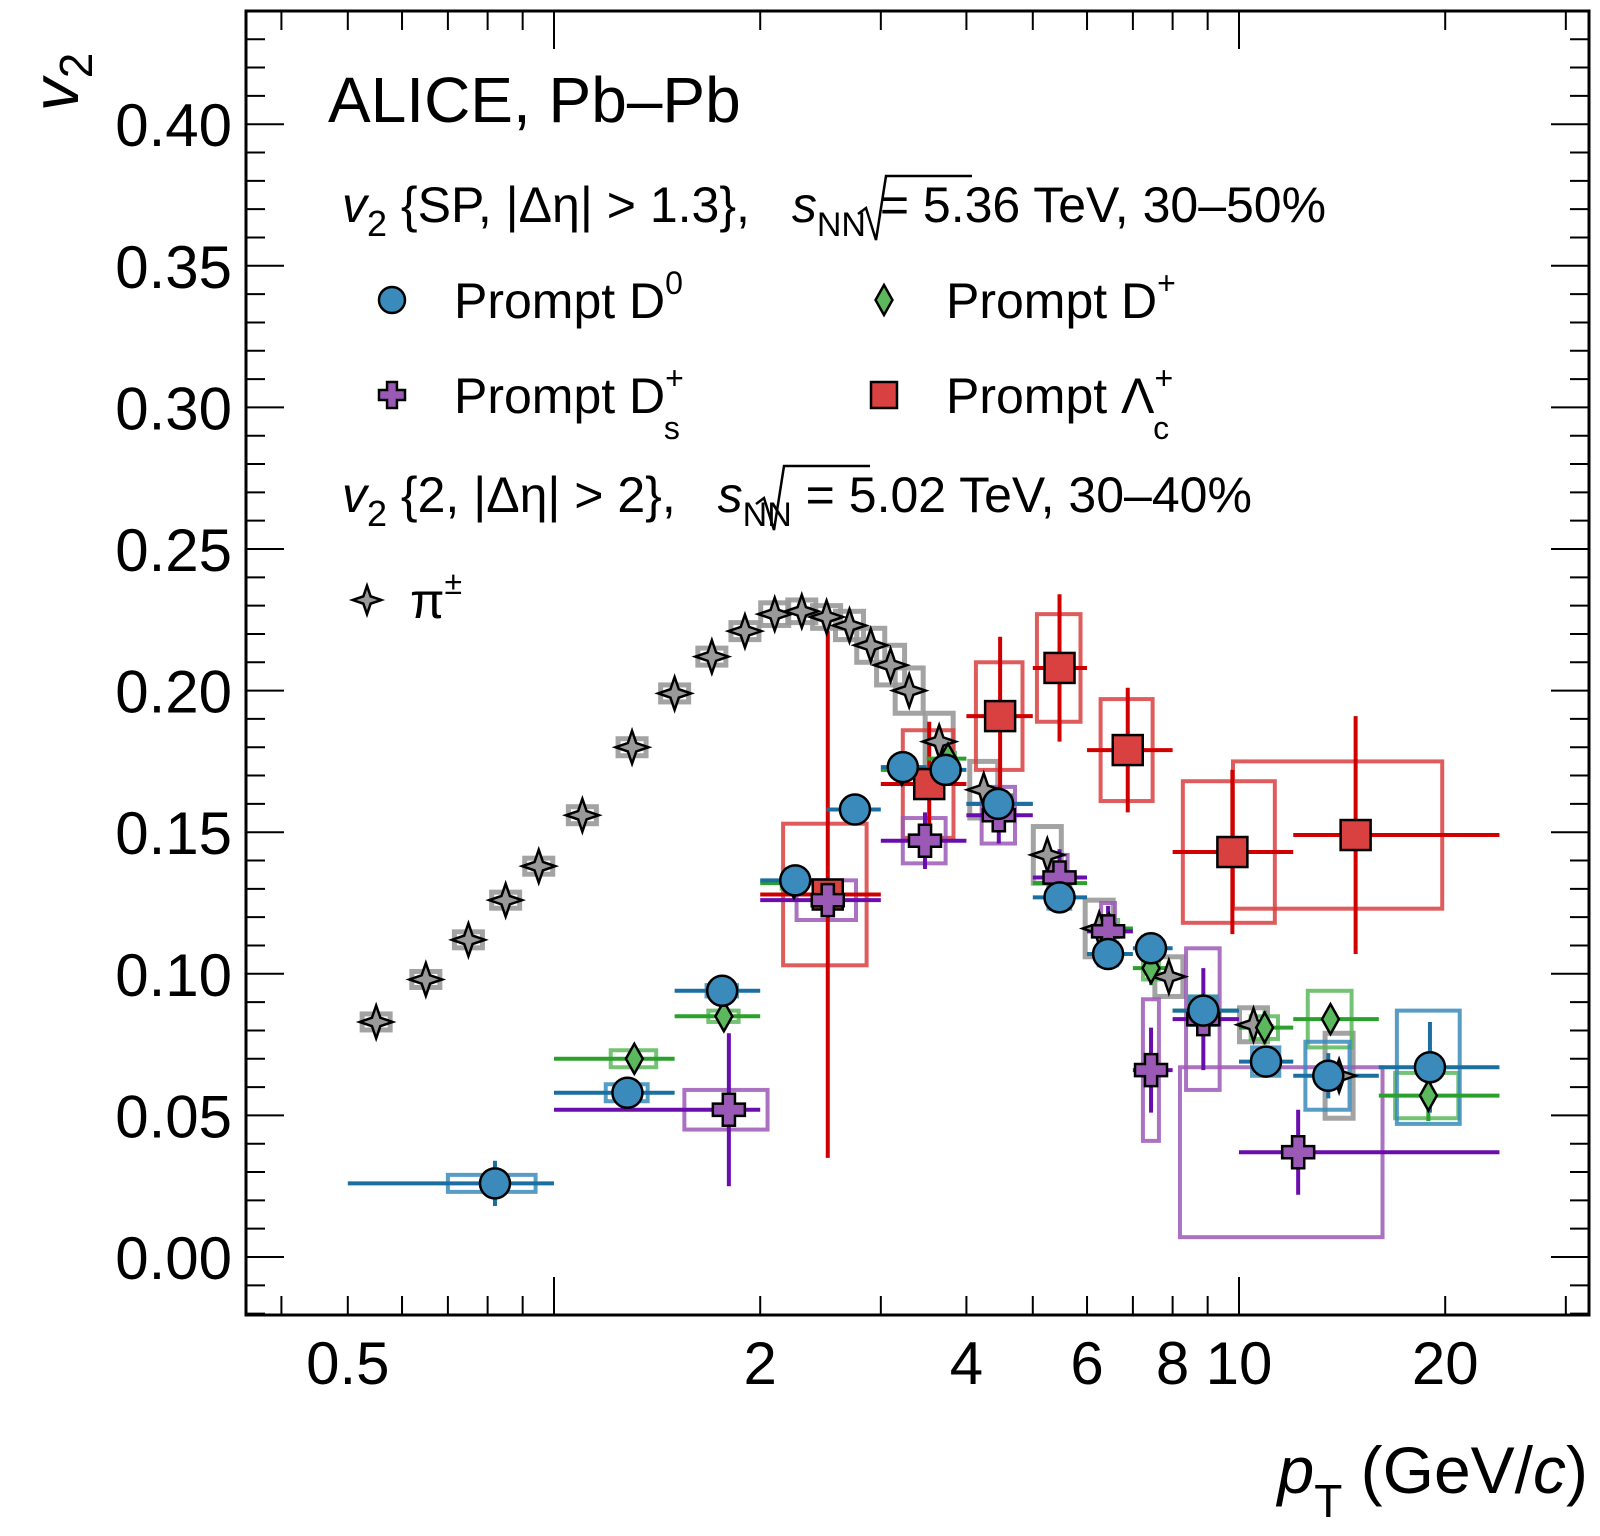 This screenshot has height=1536, width=1600. Describe the element at coordinates (730, 495) in the screenshot. I see `annotation-line2-s: s` at that location.